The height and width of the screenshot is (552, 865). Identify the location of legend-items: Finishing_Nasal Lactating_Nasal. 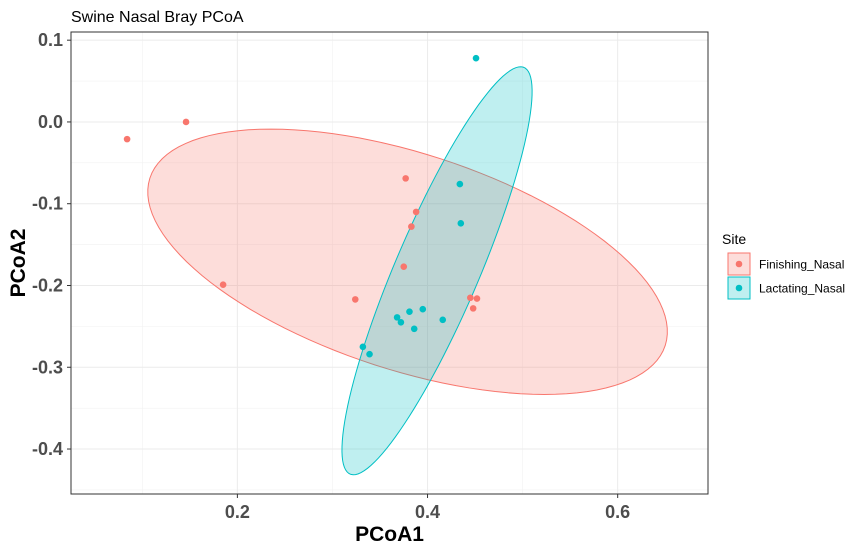
(786, 276).